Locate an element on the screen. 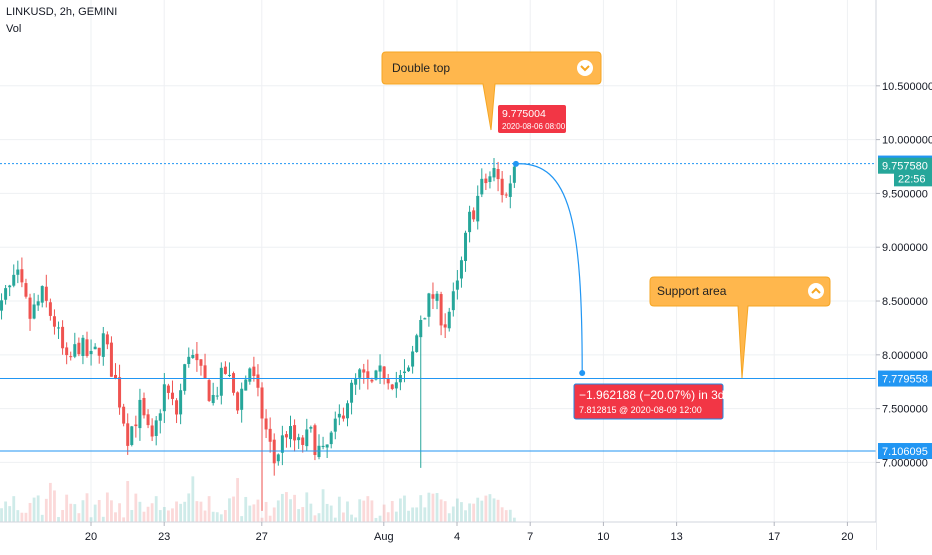 The height and width of the screenshot is (555, 932). price-badge-text: 7.106095 is located at coordinates (905, 452).